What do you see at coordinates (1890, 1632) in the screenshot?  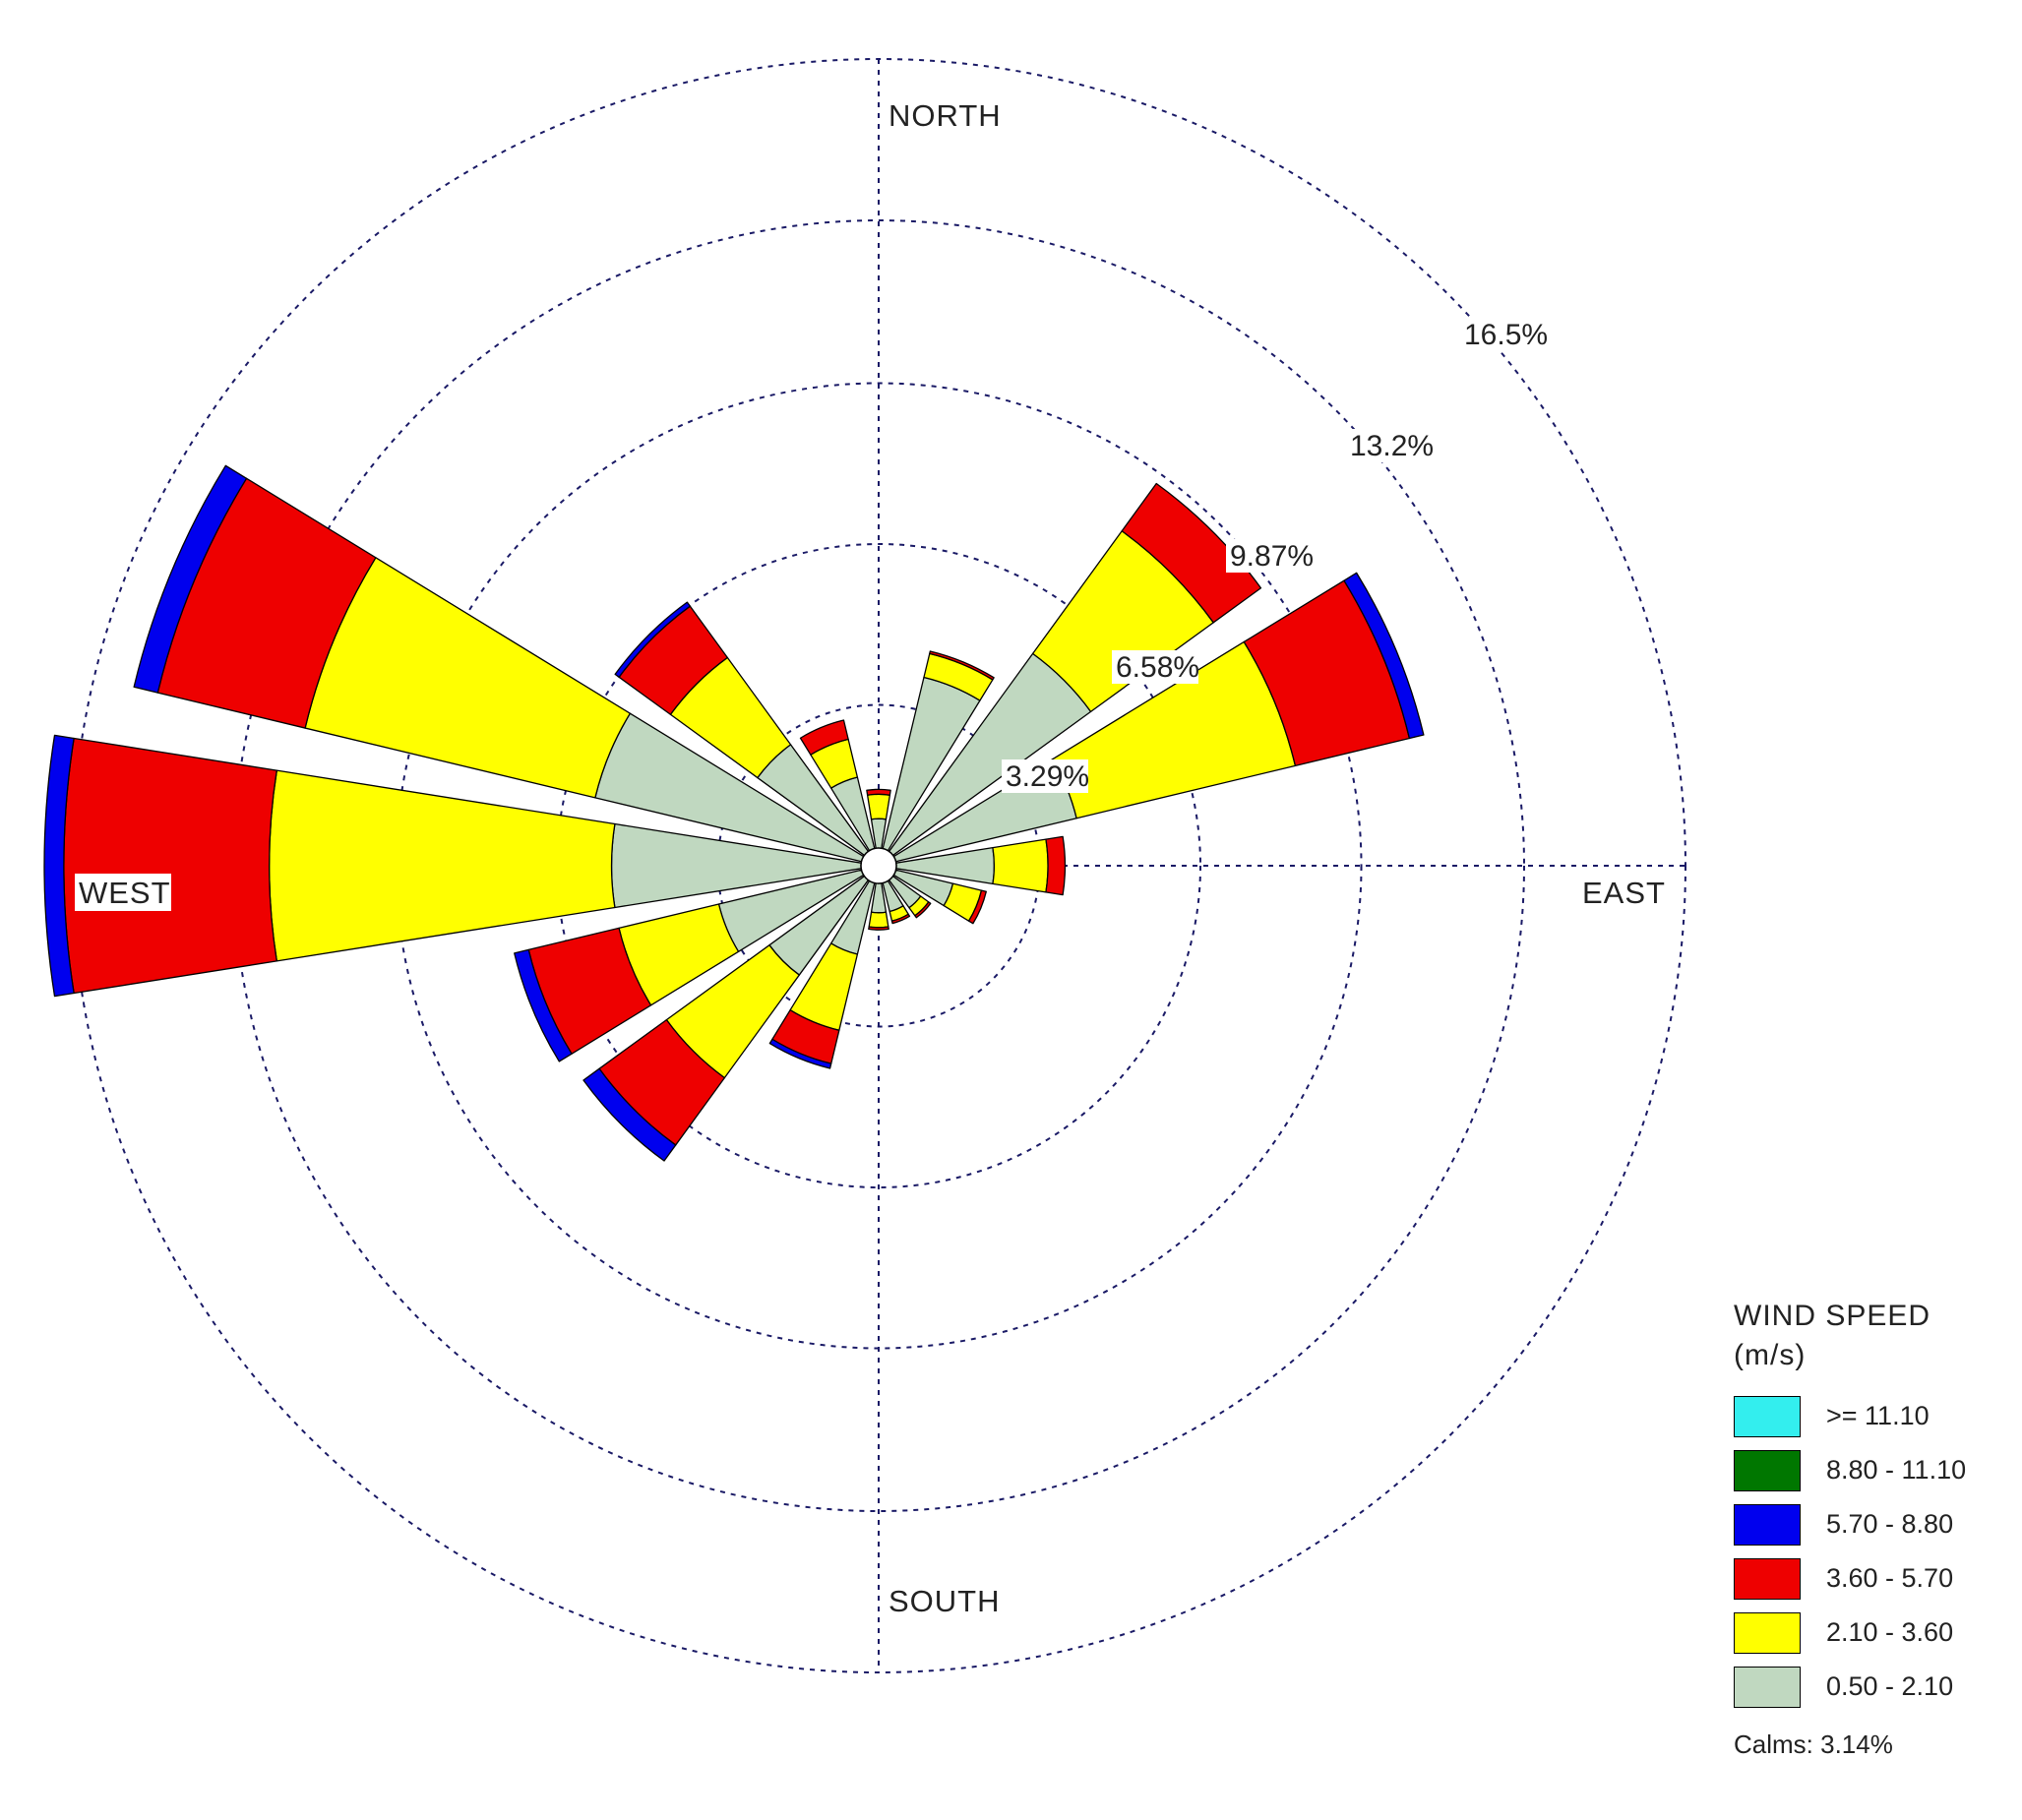 I see `legend-label: 2.10 - 3.60` at bounding box center [1890, 1632].